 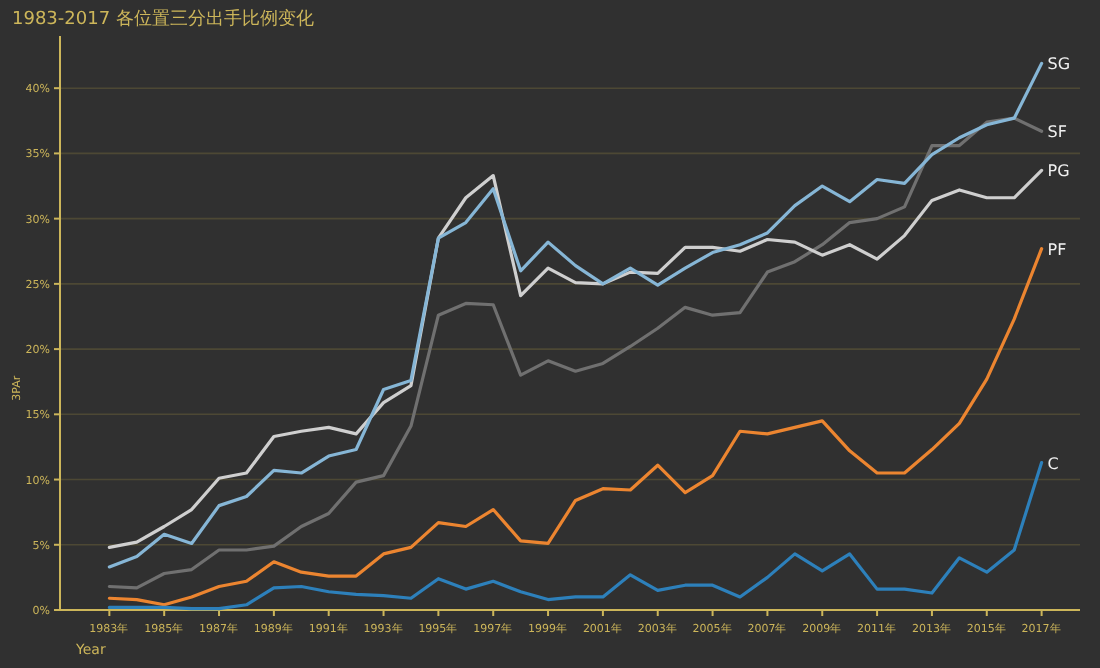 What do you see at coordinates (1058, 171) in the screenshot?
I see `series-label: PG` at bounding box center [1058, 171].